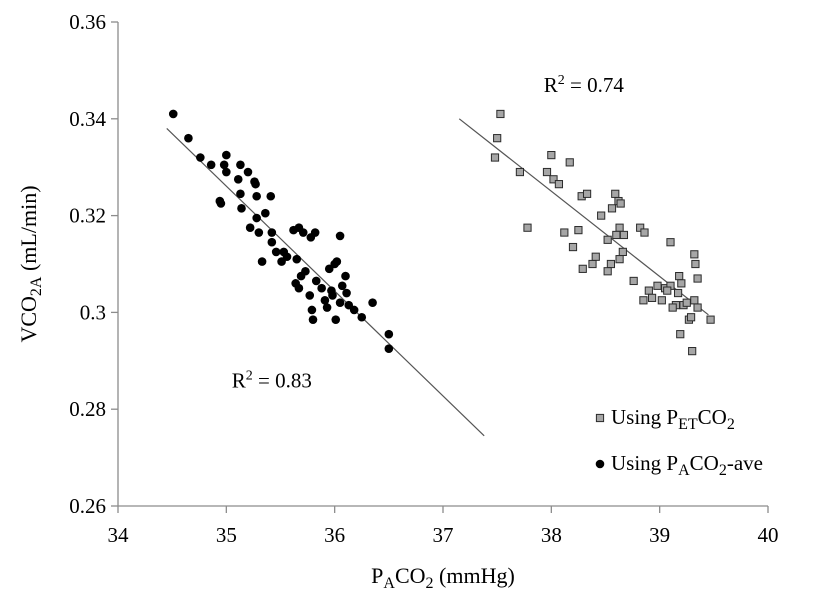  Describe the element at coordinates (443, 577) in the screenshot. I see `x-axis-label: PACO2 (mmHg)` at that location.